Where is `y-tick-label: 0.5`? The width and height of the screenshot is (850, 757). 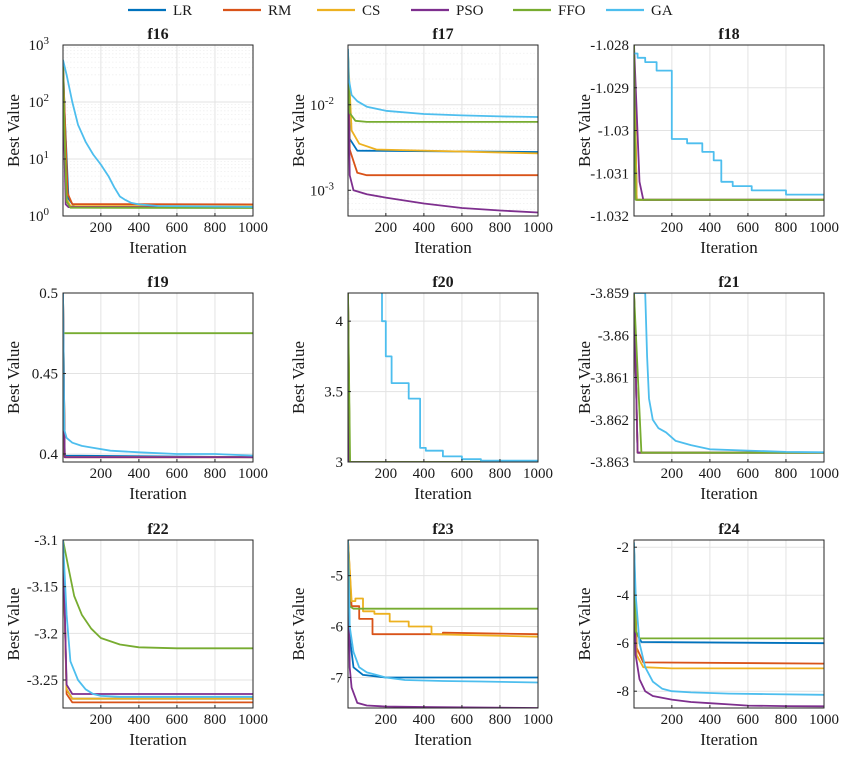
y-tick-label: 0.5 is located at coordinates (48, 294).